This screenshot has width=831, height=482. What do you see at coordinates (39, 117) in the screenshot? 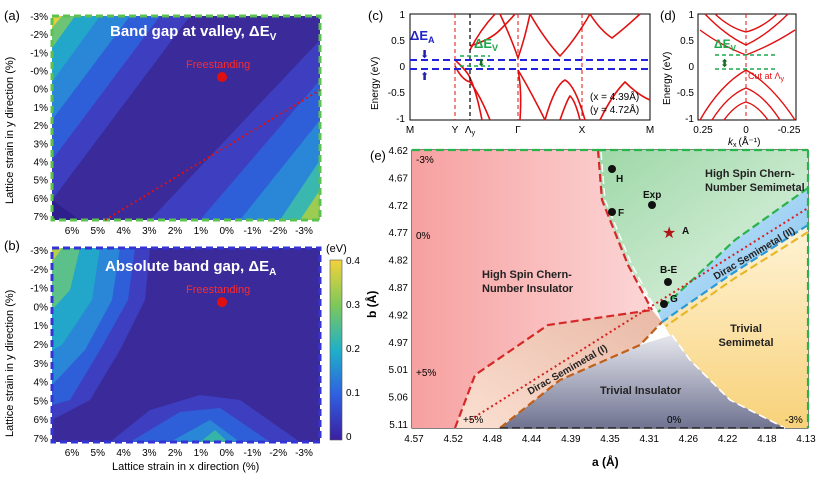
I see `panel-a-y-ticks: -3% -2% -1% -0% 0% 1% 2% 3% 4% 5% 6% 7%` at bounding box center [39, 117].